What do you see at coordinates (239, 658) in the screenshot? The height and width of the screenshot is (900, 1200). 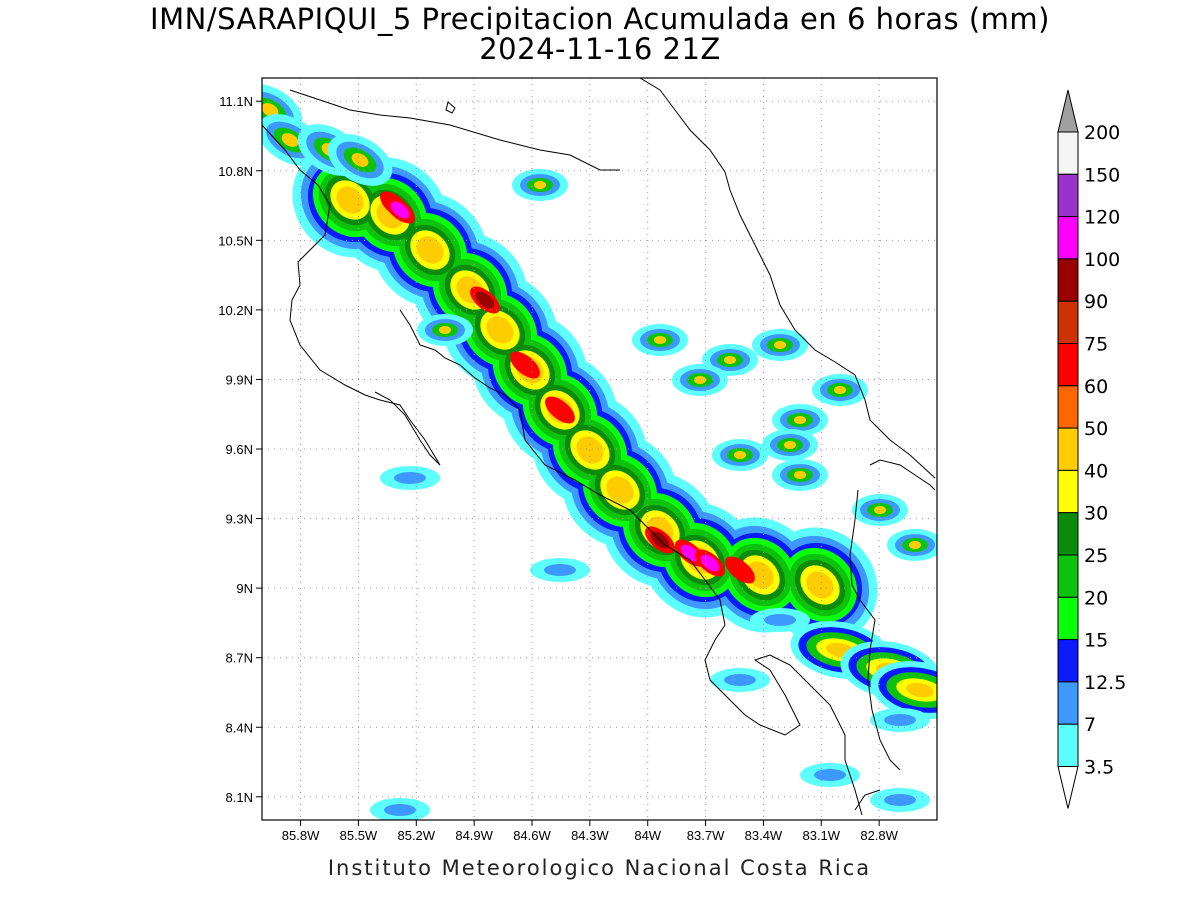 I see `lat-tick-label: 8.7N` at bounding box center [239, 658].